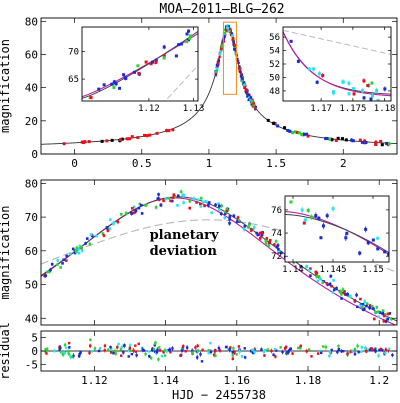  Describe the element at coordinates (274, 78) in the screenshot. I see `y-tick-label: 50` at that location.